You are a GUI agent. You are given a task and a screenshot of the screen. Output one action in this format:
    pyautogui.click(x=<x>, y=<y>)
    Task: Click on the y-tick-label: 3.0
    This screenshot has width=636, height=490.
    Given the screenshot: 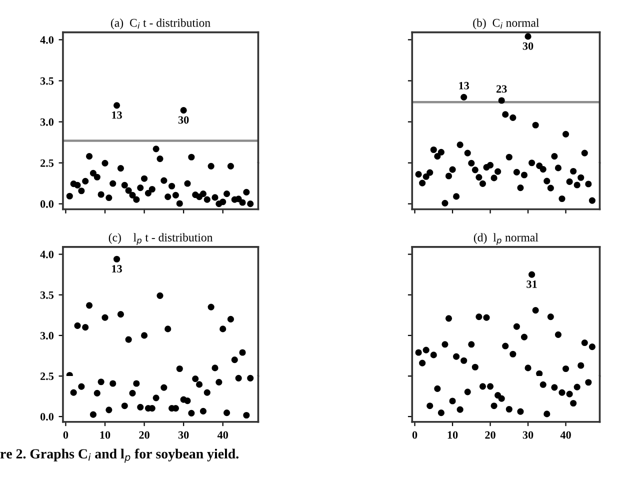 What is the action you would take?
    pyautogui.click(x=47, y=336)
    